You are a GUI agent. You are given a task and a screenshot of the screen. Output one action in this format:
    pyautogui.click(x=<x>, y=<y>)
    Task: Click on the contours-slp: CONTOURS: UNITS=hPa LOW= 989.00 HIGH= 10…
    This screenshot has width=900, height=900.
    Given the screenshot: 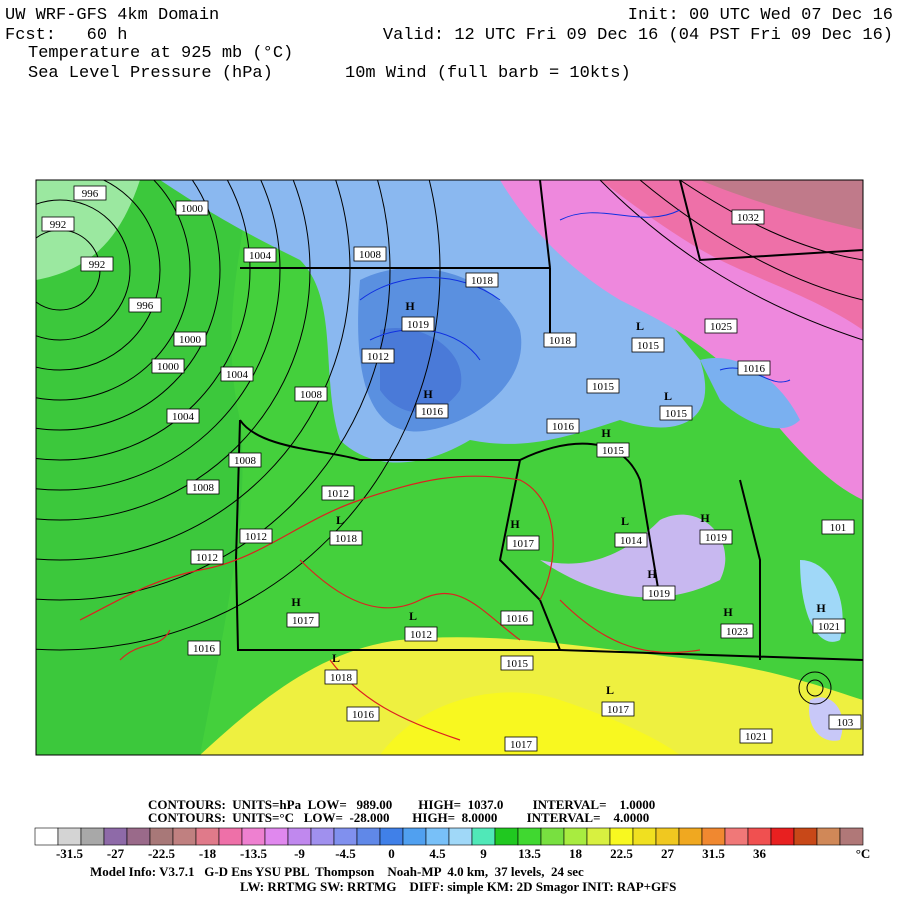 What is the action you would take?
    pyautogui.click(x=401, y=804)
    